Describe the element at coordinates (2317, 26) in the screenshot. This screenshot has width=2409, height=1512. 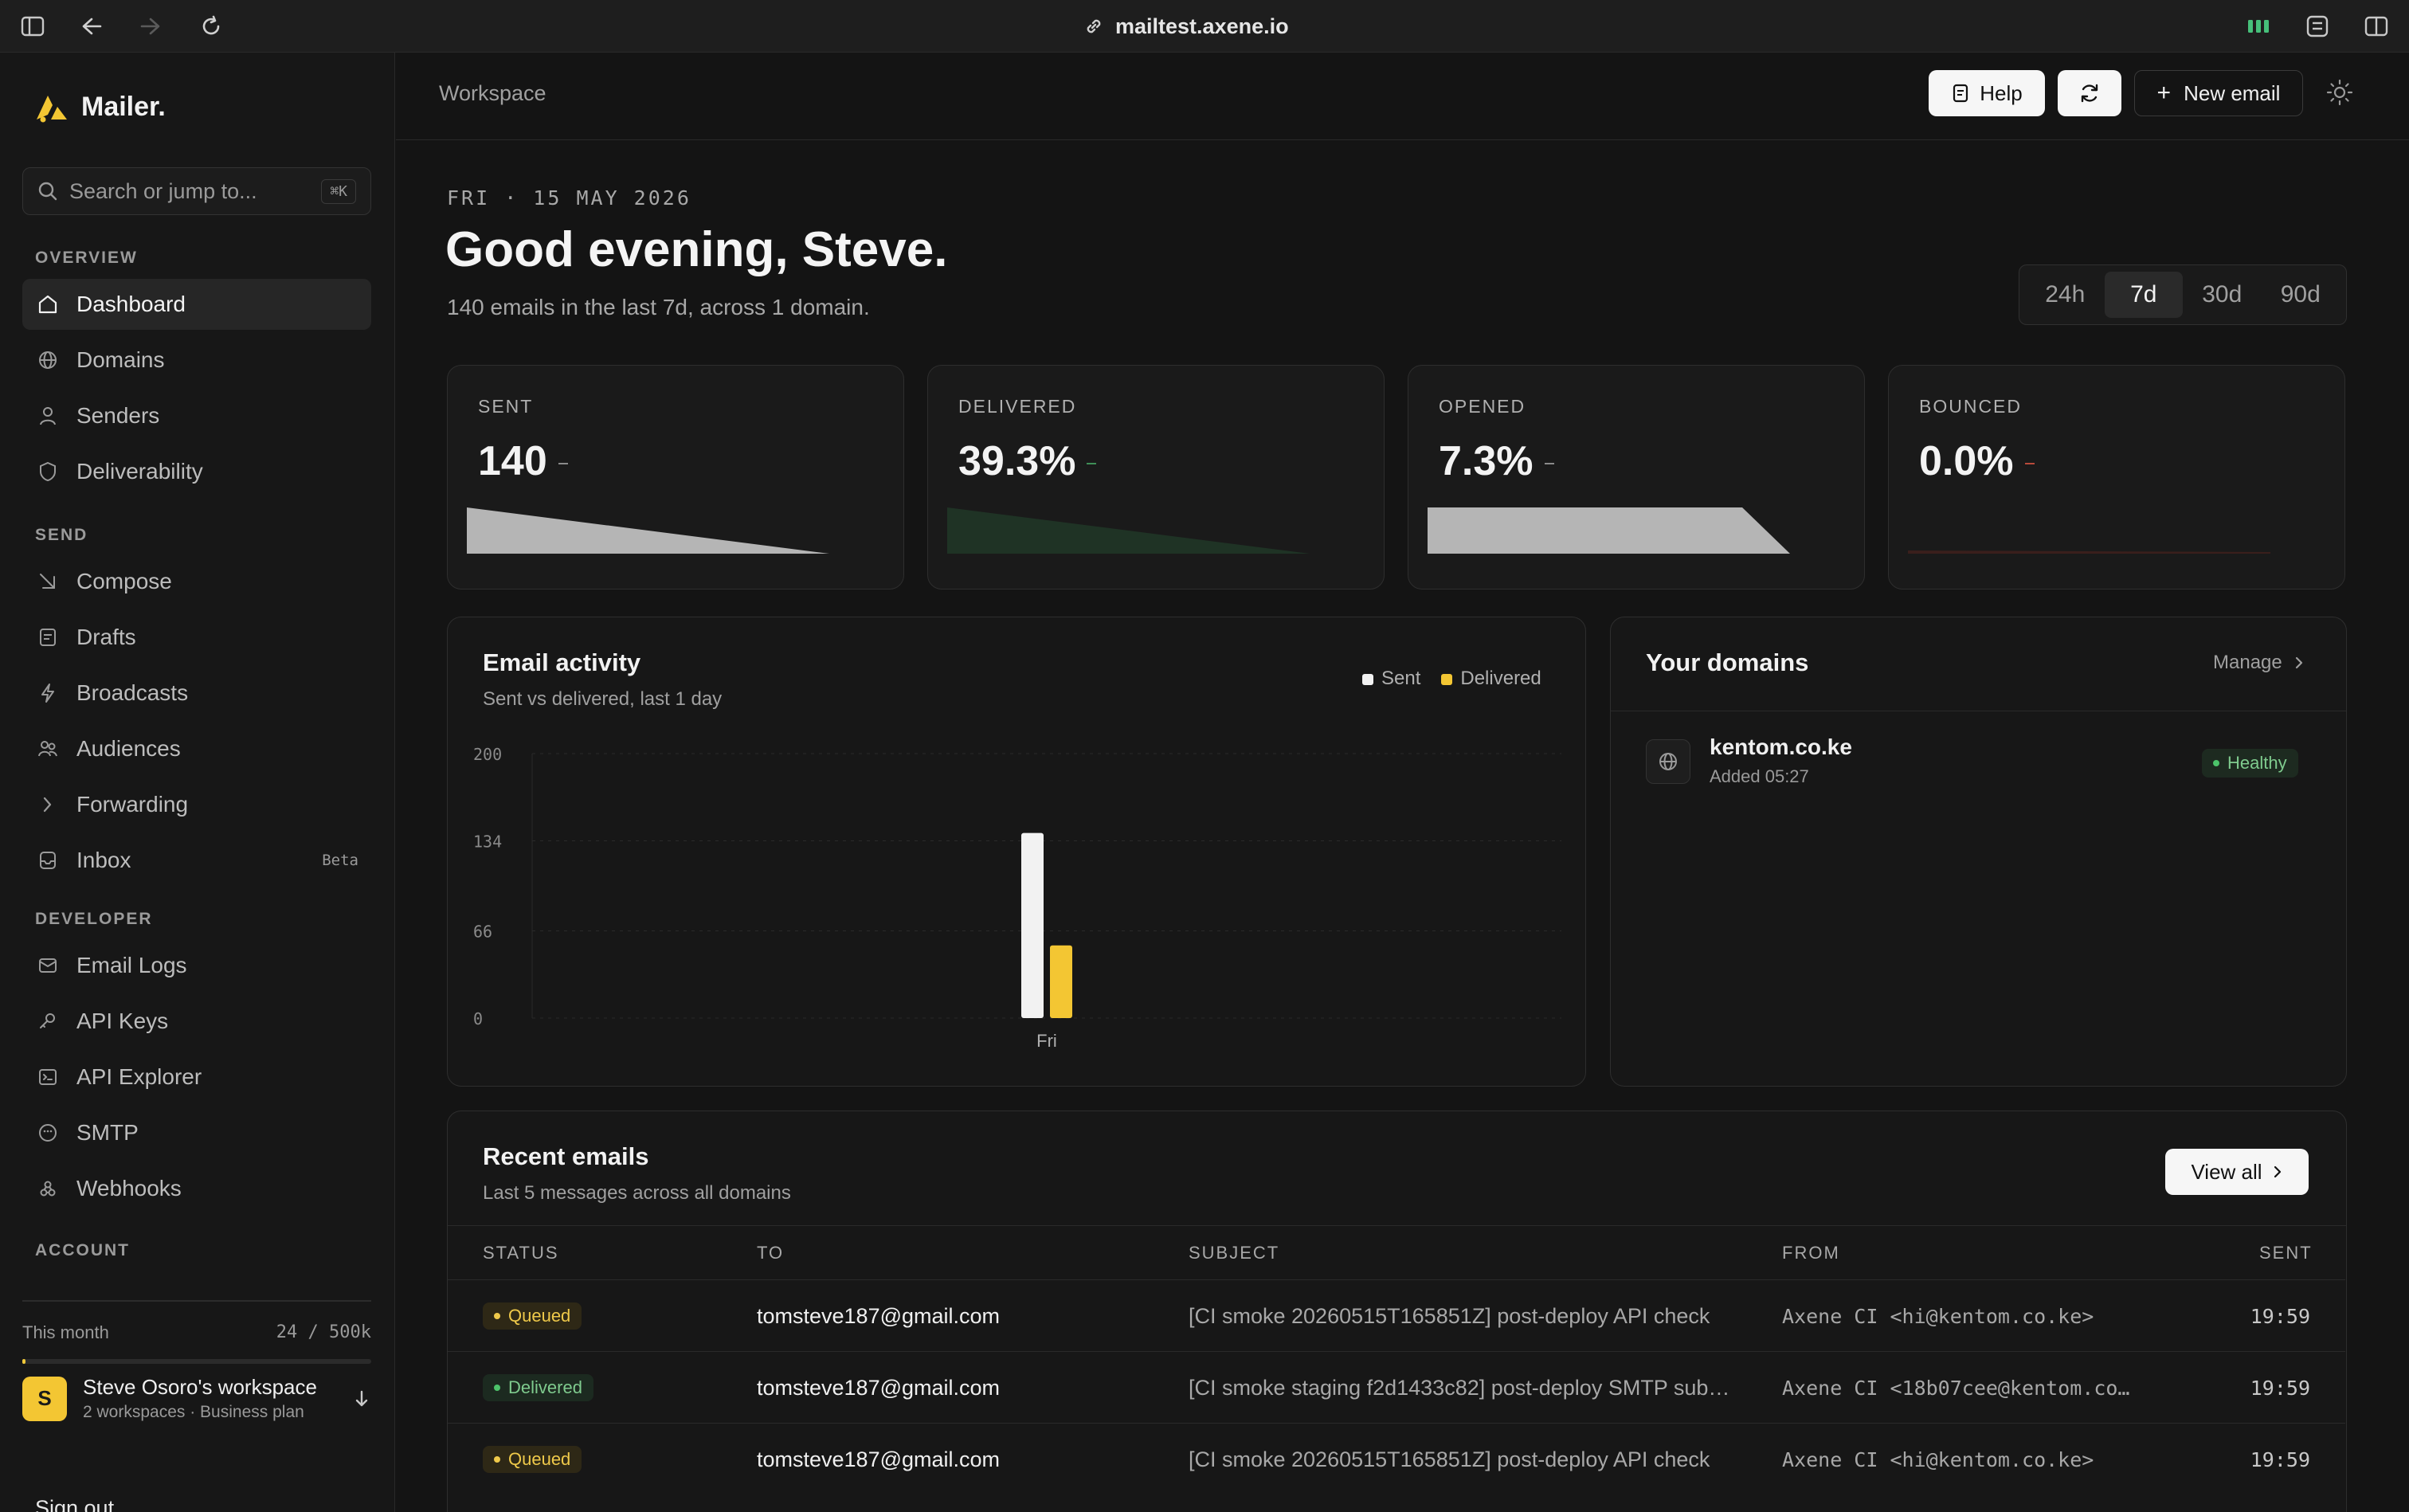
I see `reader-mode-icon` at that location.